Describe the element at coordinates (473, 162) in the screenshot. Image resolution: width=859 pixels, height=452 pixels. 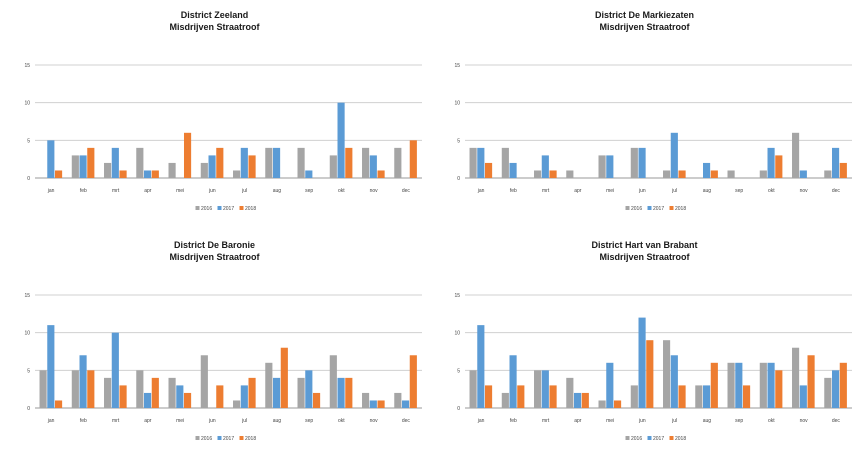
I see `bar-2016-jan` at that location.